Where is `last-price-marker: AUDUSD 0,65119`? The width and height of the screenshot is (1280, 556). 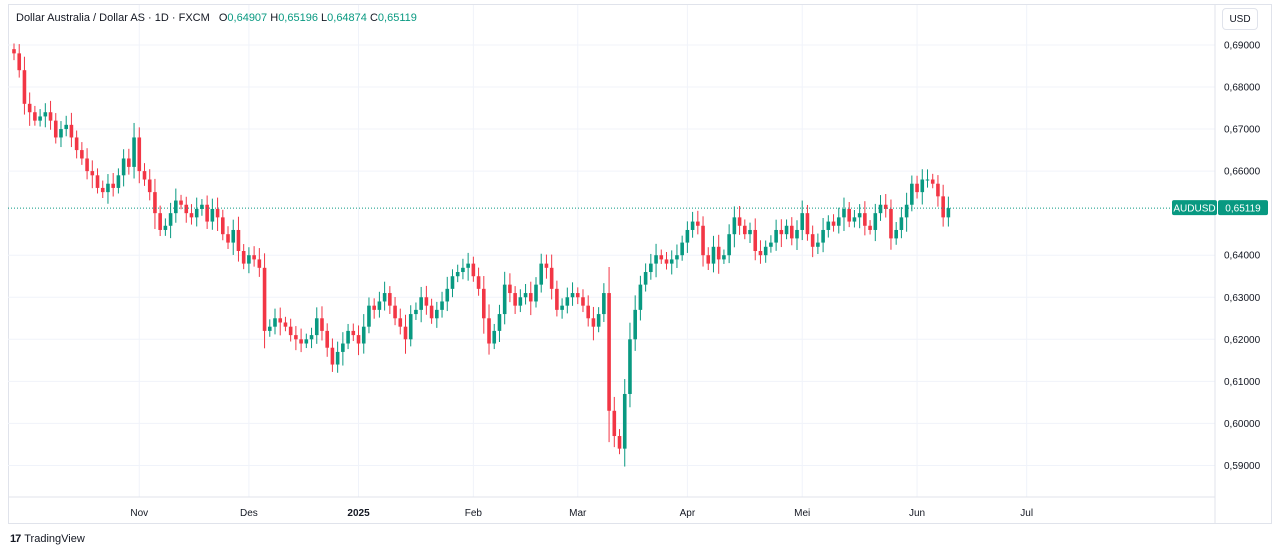 last-price-marker: AUDUSD 0,65119 is located at coordinates (638, 208).